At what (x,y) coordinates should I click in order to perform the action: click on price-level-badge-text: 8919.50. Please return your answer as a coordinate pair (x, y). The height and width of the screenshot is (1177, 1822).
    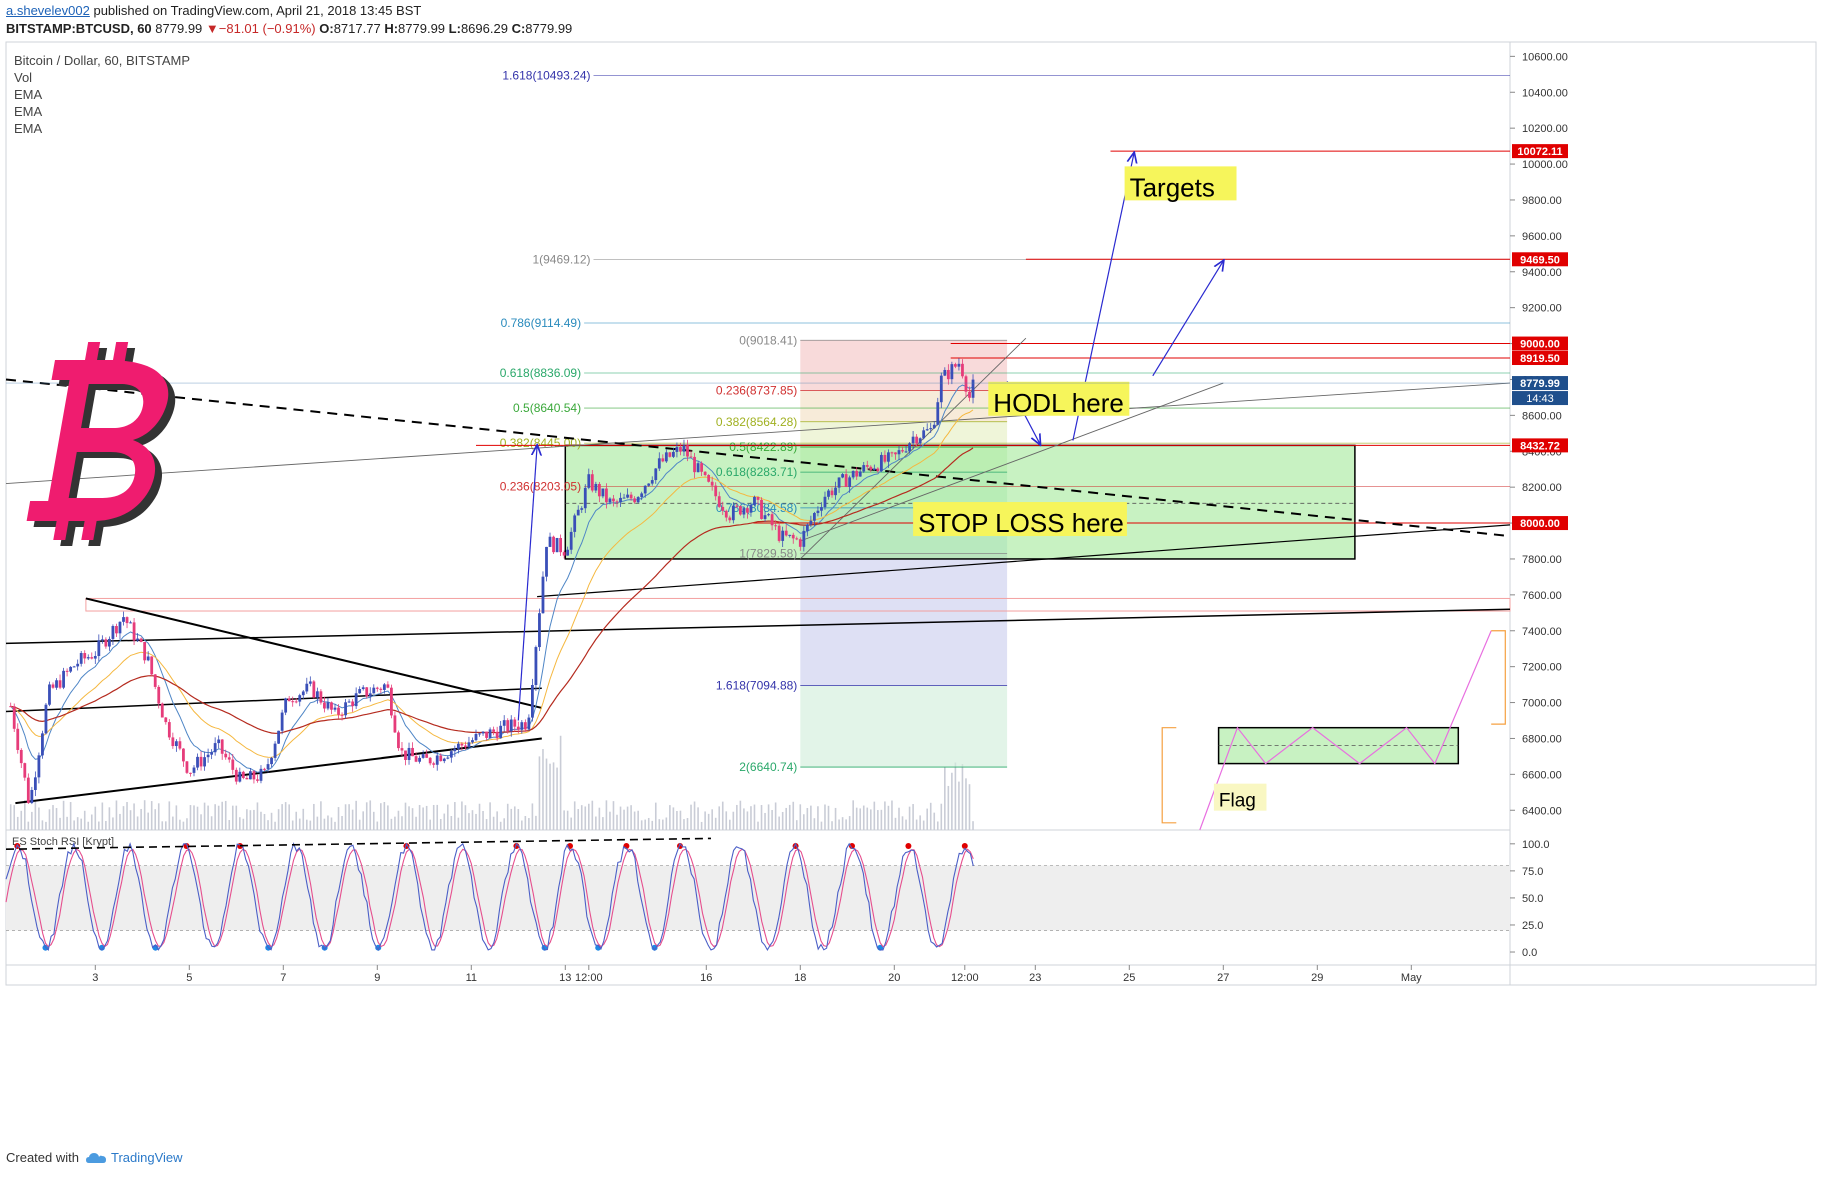
    Looking at the image, I should click on (1540, 359).